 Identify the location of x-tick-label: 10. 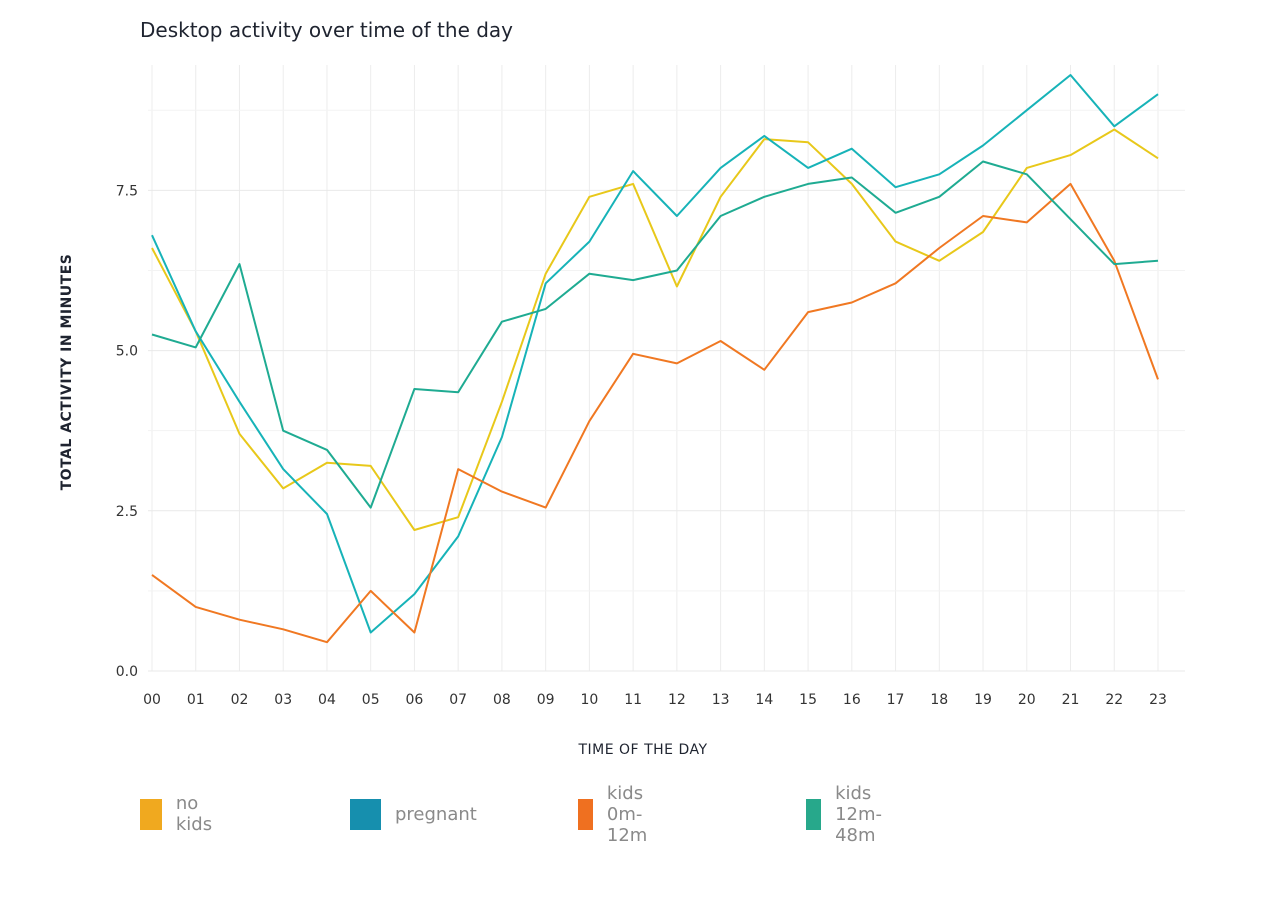
(589, 700).